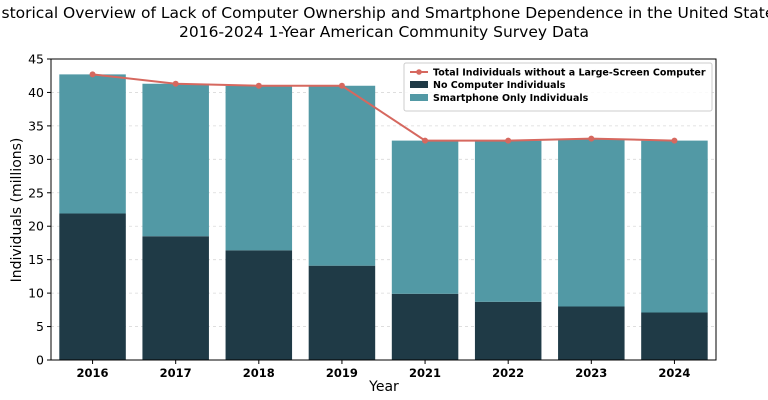  What do you see at coordinates (17, 210) in the screenshot?
I see `y-axis-label: Individuals (millions)` at bounding box center [17, 210].